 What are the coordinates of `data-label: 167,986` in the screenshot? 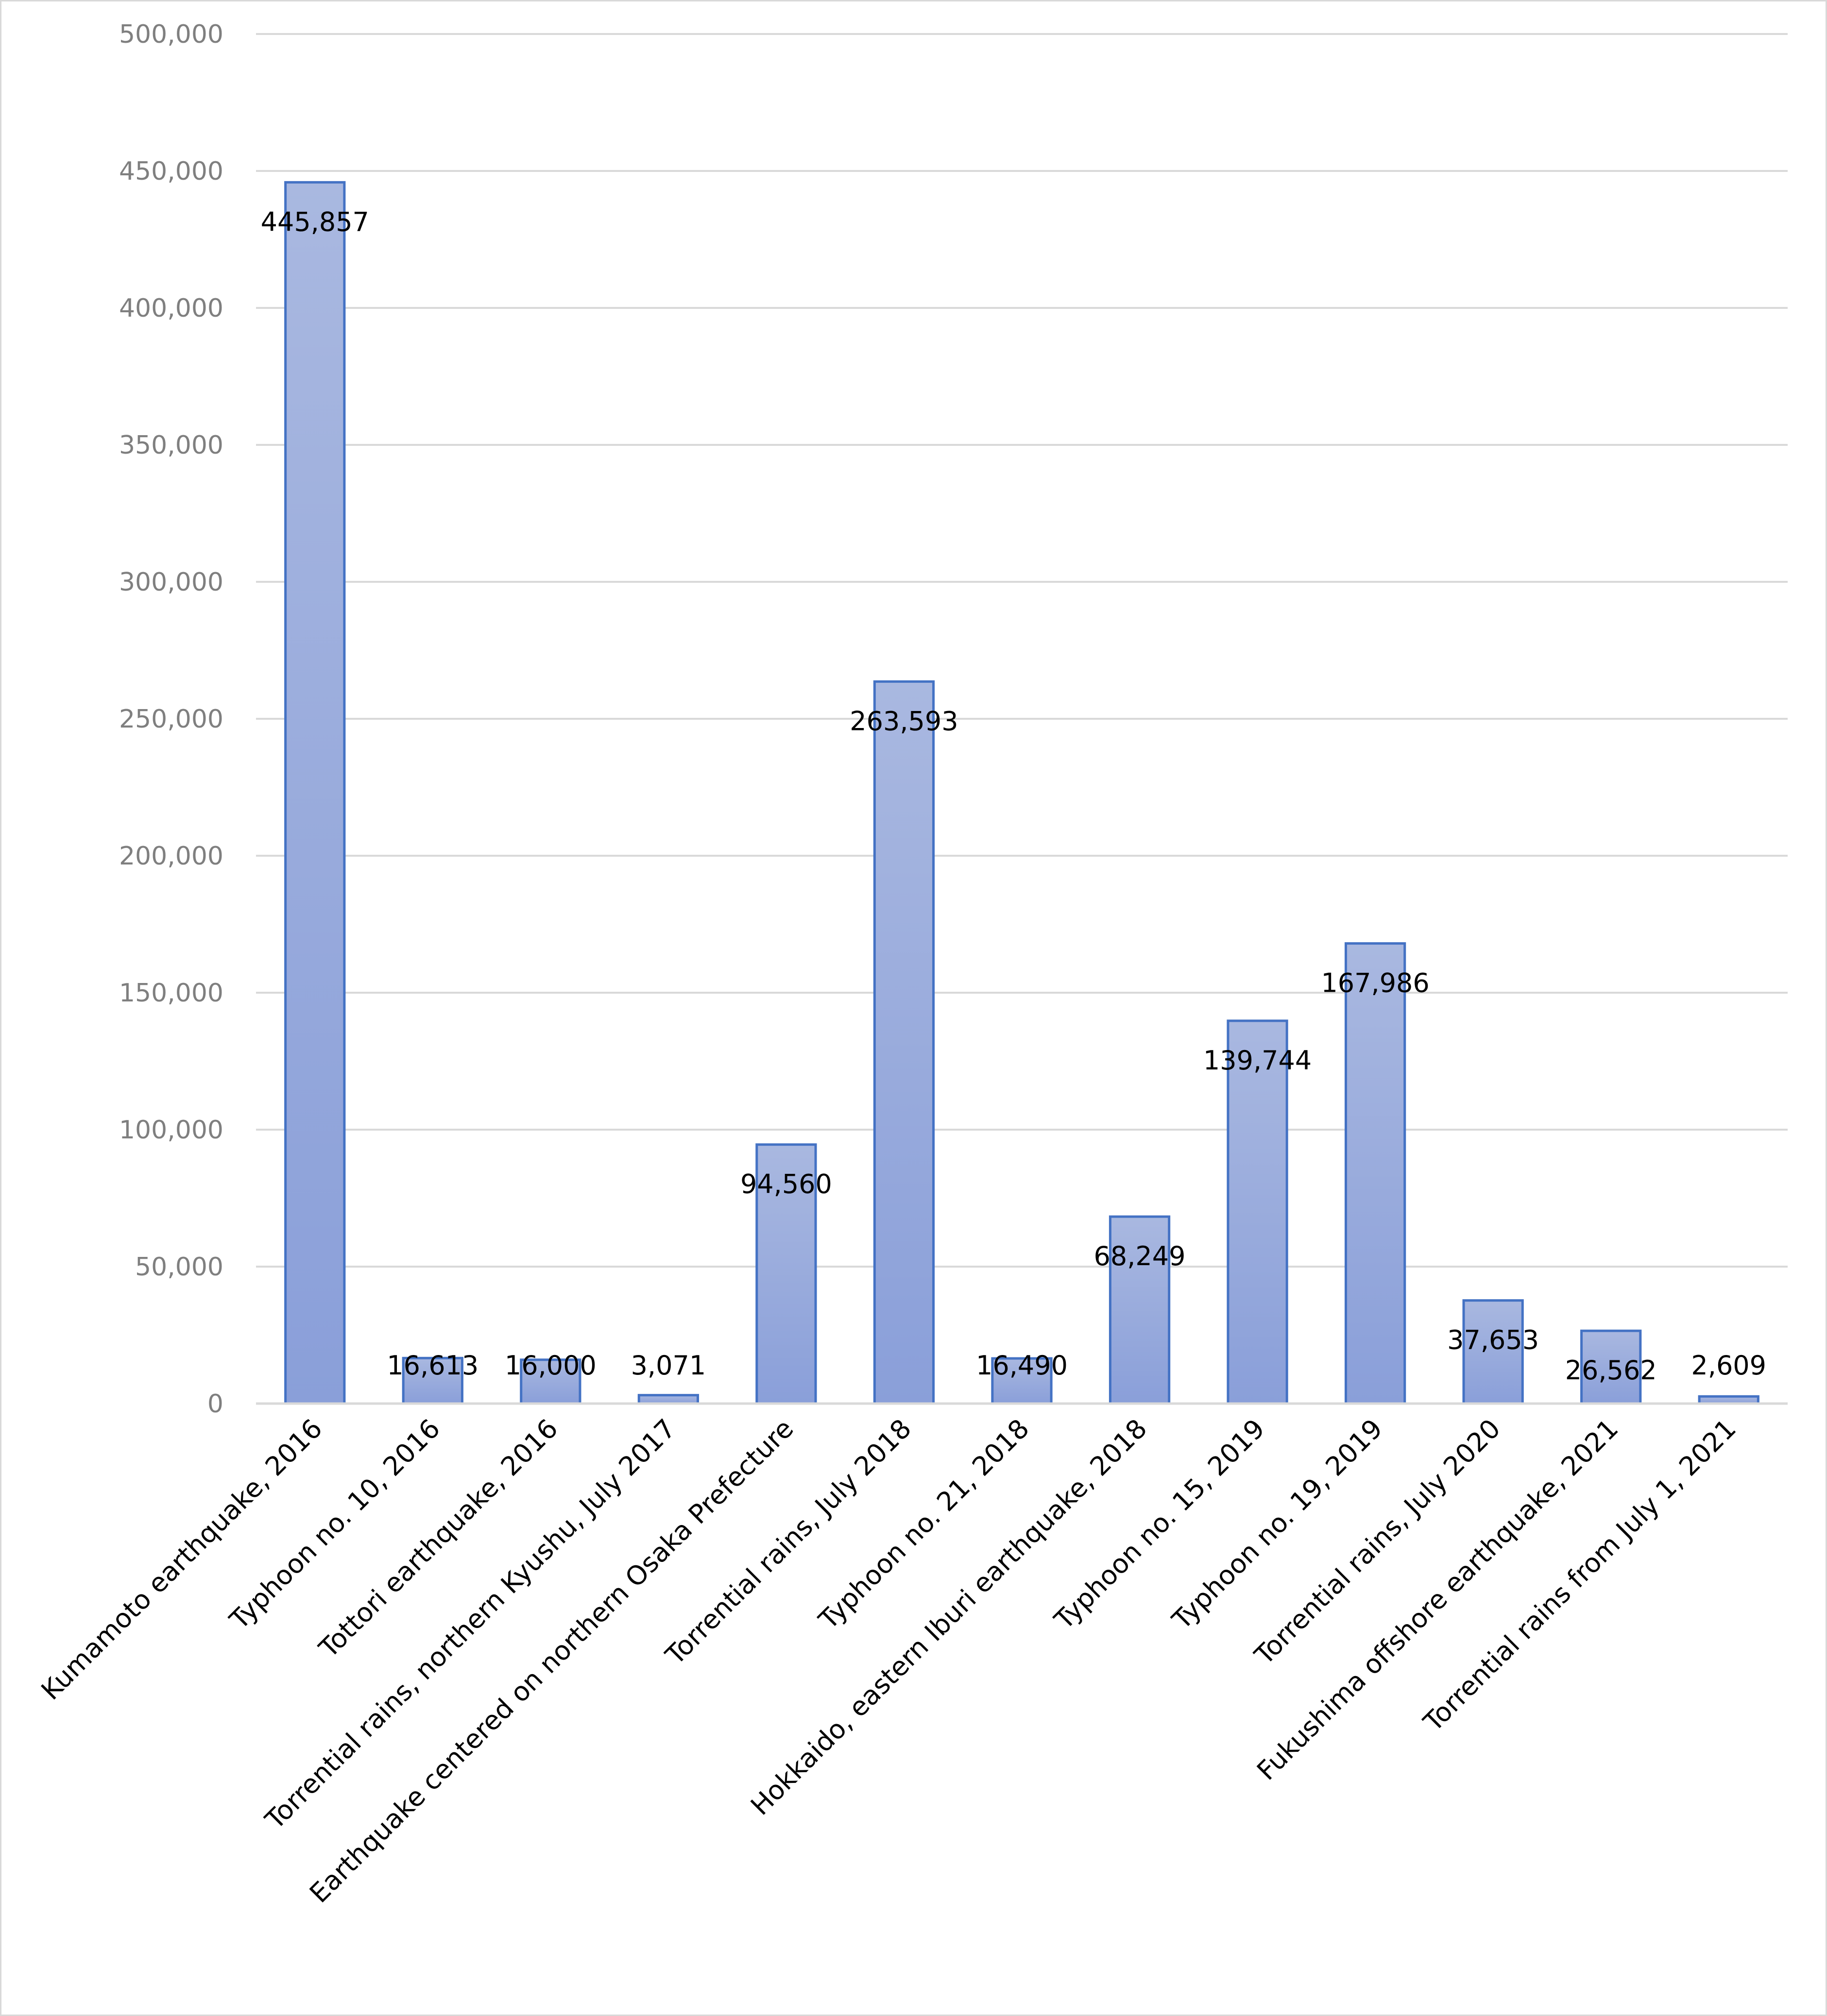 It's located at (1375, 983).